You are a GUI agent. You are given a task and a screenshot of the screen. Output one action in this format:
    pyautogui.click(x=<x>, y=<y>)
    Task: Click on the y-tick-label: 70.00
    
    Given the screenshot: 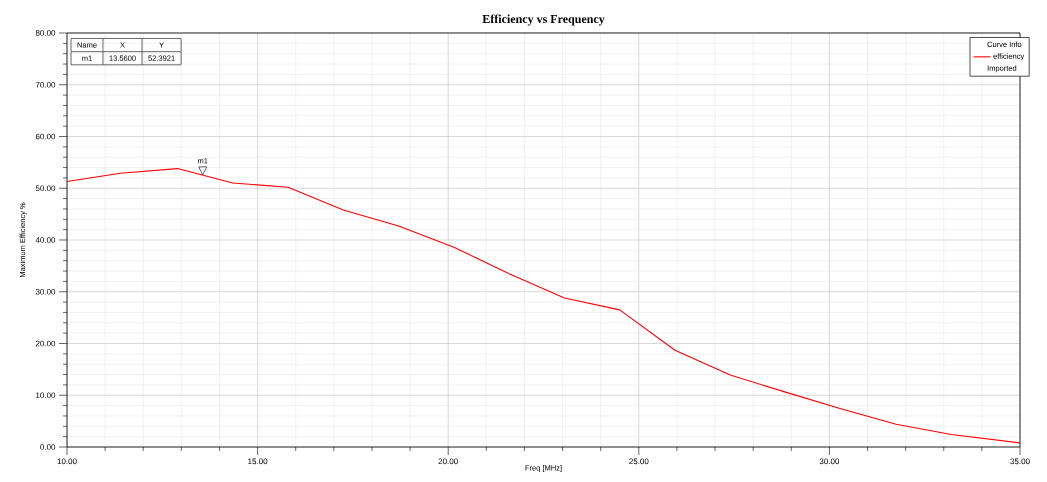 What is the action you would take?
    pyautogui.click(x=45, y=84)
    